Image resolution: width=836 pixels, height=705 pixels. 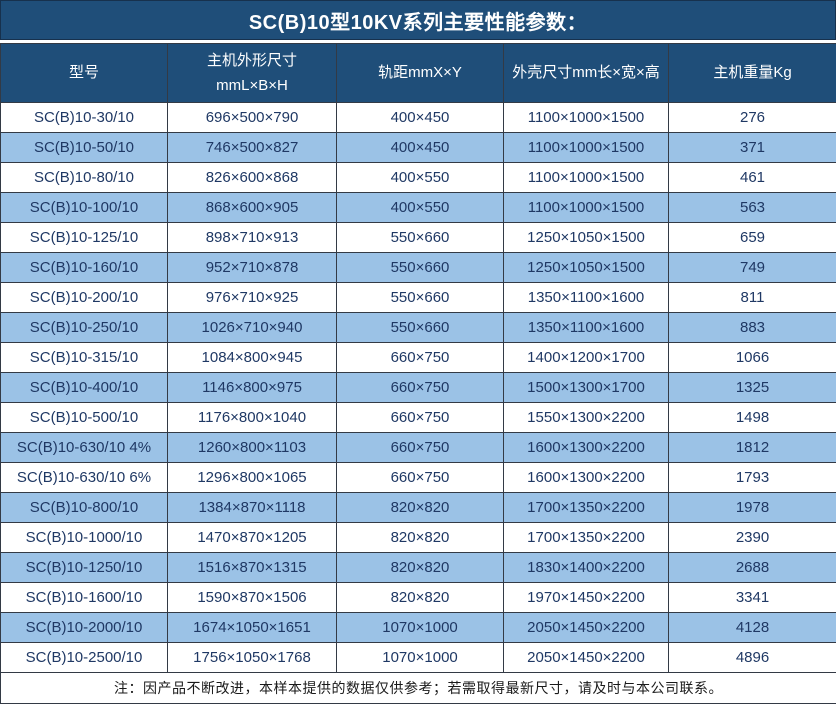 What do you see at coordinates (752, 357) in the screenshot?
I see `cell-weight: 1066` at bounding box center [752, 357].